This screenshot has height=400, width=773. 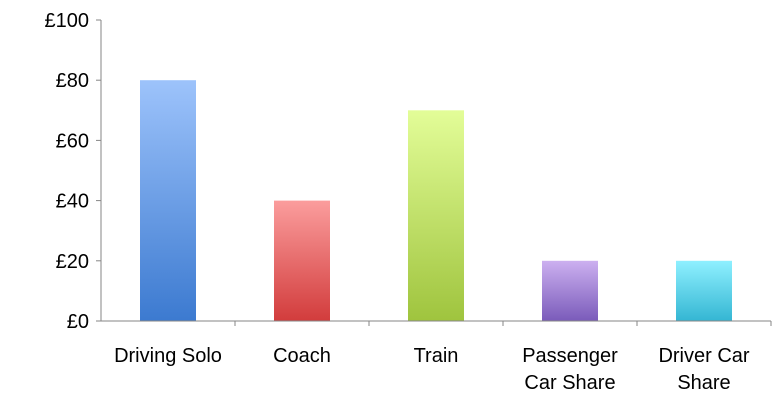 What do you see at coordinates (436, 356) in the screenshot?
I see `x-category-label: Train` at bounding box center [436, 356].